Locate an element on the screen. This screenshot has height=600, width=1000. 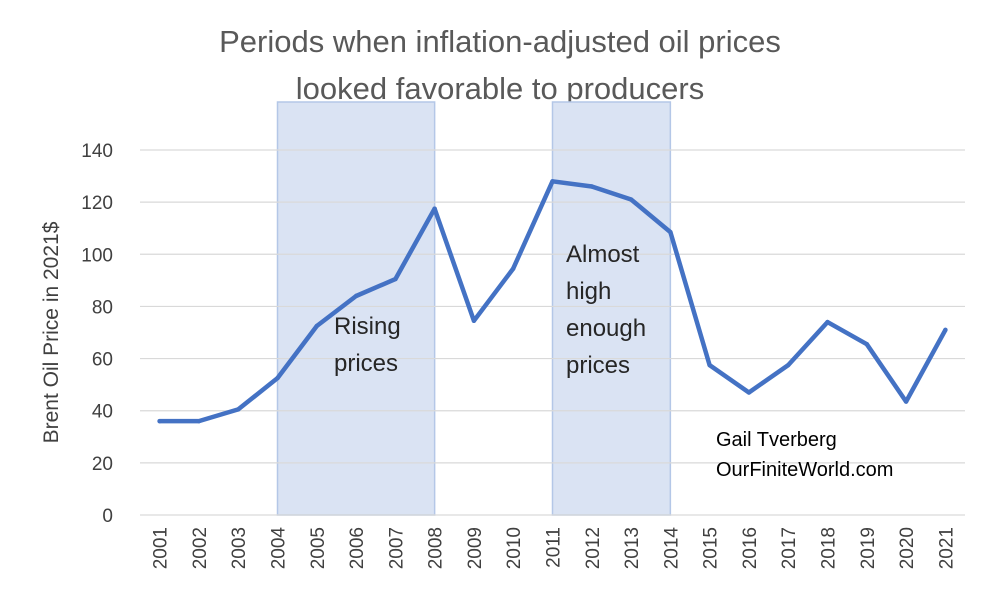
shaded-period-label: enough is located at coordinates (606, 328).